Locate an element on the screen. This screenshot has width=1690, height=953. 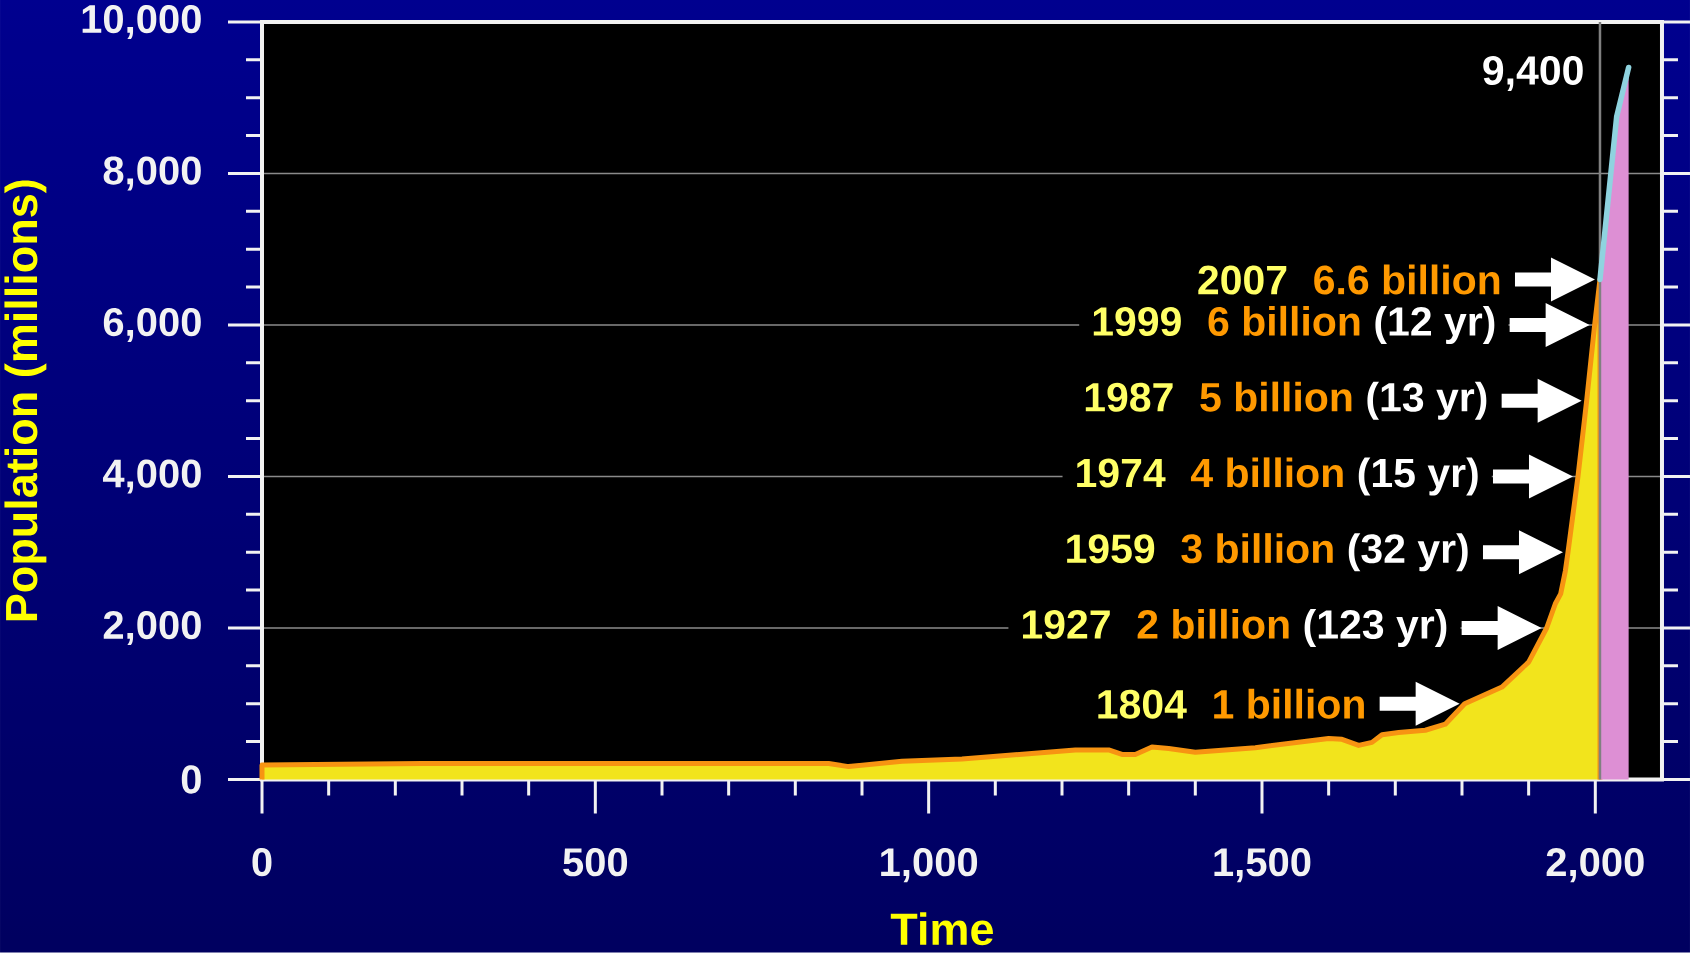
annotation: (15 yr) is located at coordinates (1418, 476).